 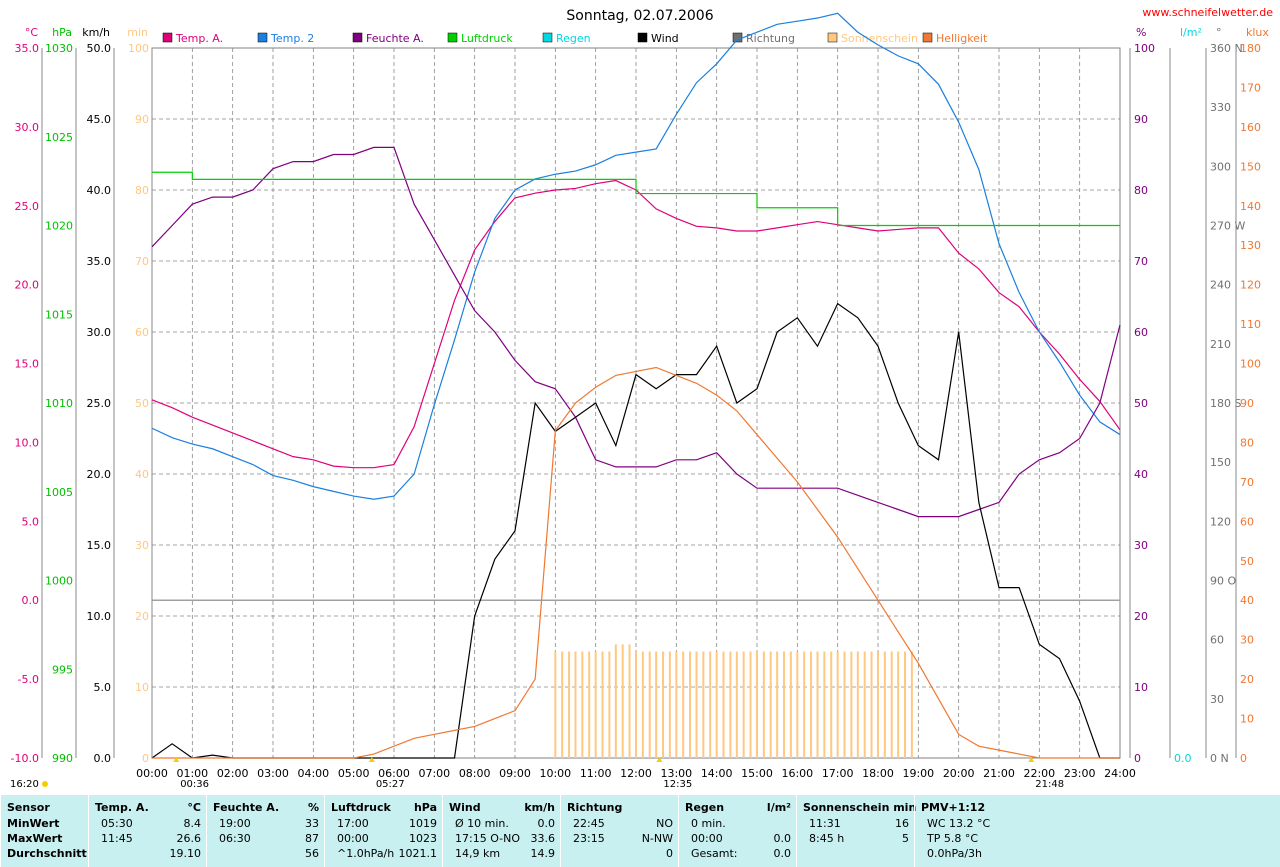 I want to click on x-tick-label: 01:00, so click(x=192, y=773).